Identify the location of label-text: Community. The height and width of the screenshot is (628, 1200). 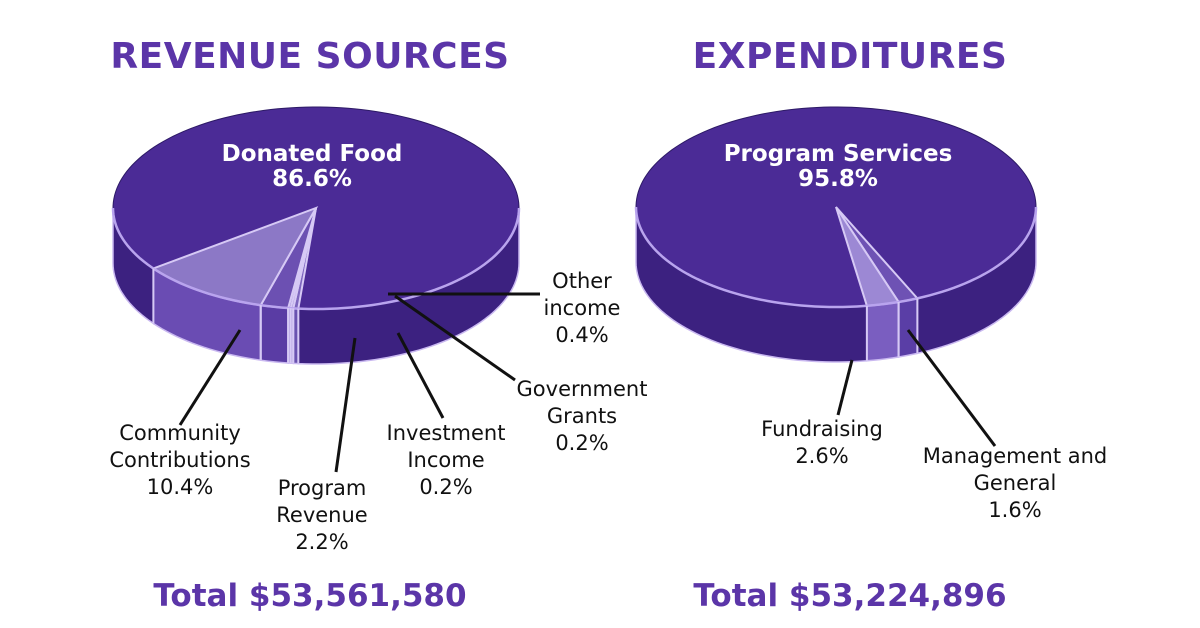
(180, 433).